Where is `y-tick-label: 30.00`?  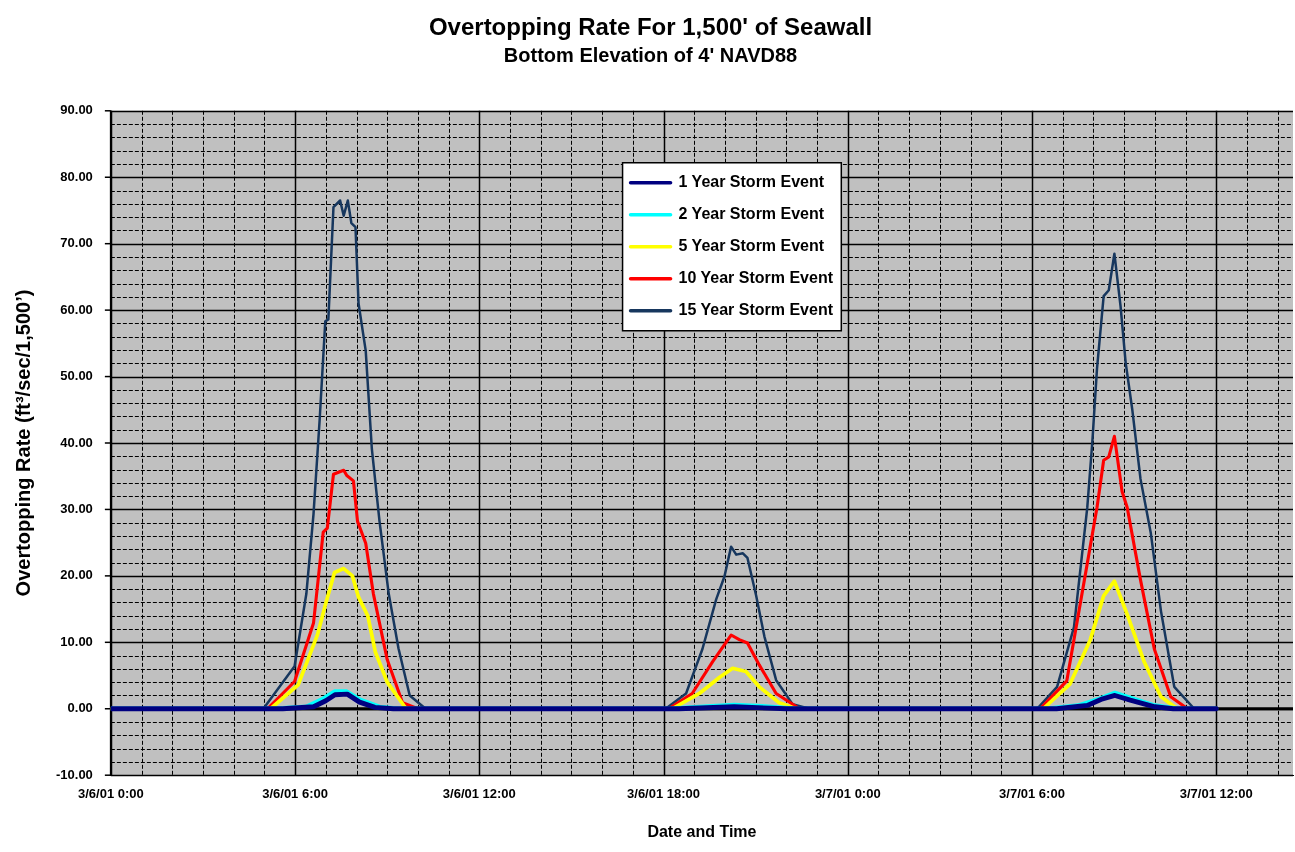
y-tick-label: 30.00 is located at coordinates (76, 509).